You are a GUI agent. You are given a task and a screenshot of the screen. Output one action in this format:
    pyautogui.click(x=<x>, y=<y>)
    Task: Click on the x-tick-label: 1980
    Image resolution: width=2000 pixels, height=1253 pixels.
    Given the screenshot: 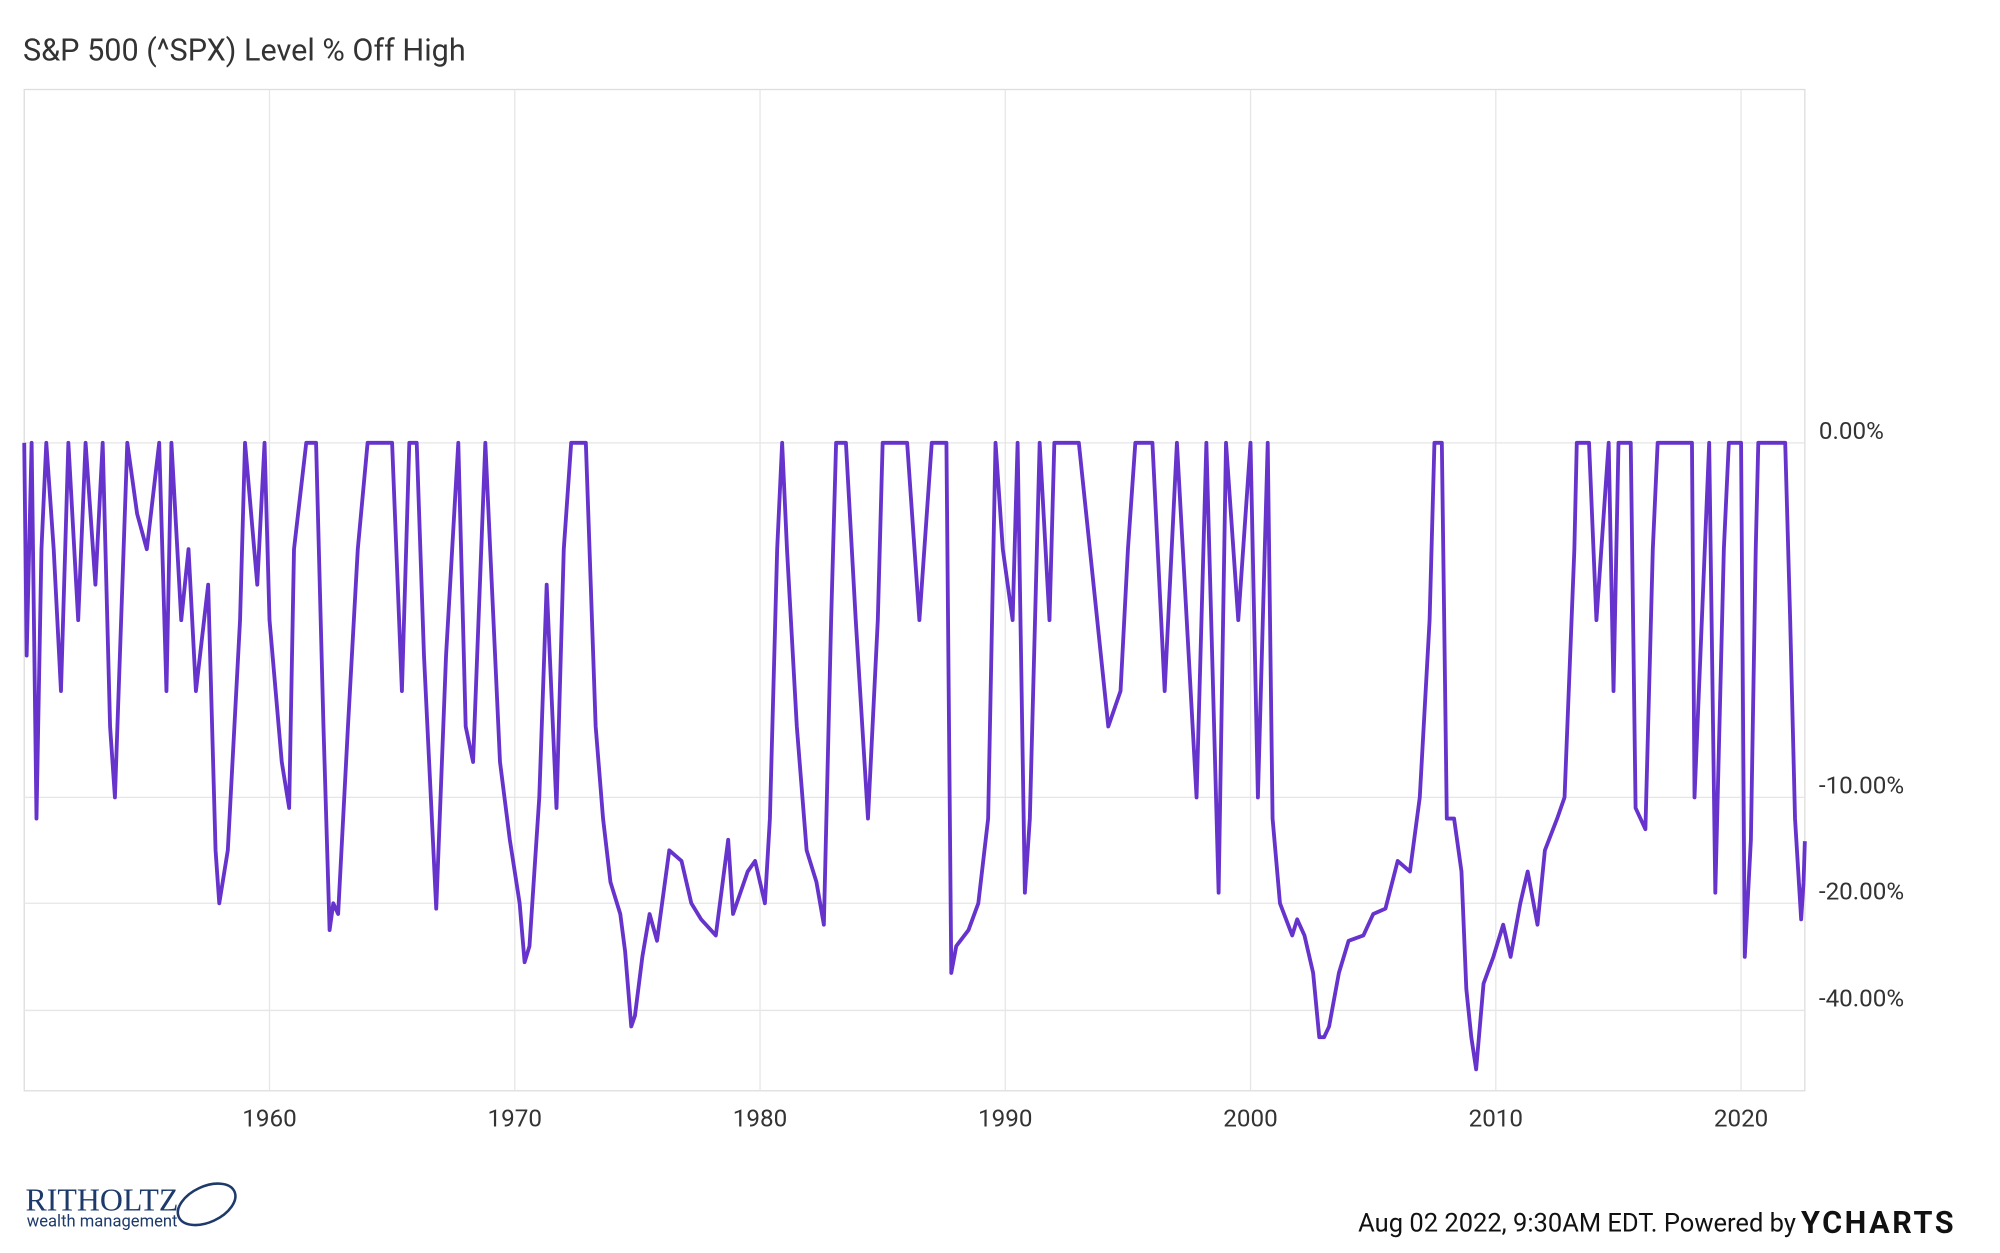 What is the action you would take?
    pyautogui.click(x=760, y=1119)
    